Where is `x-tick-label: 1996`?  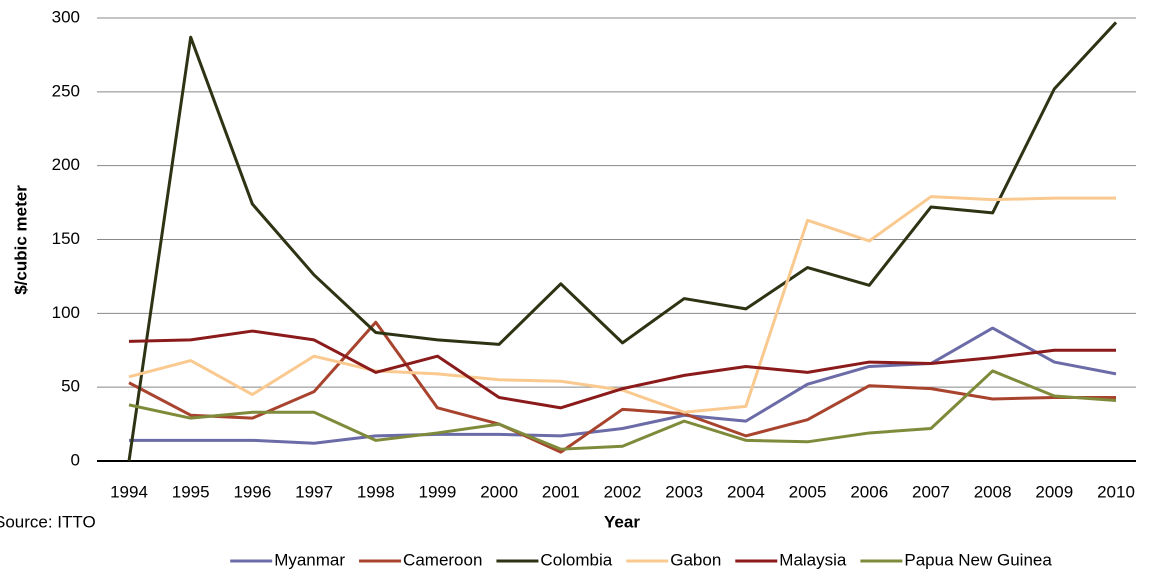
x-tick-label: 1996 is located at coordinates (252, 491).